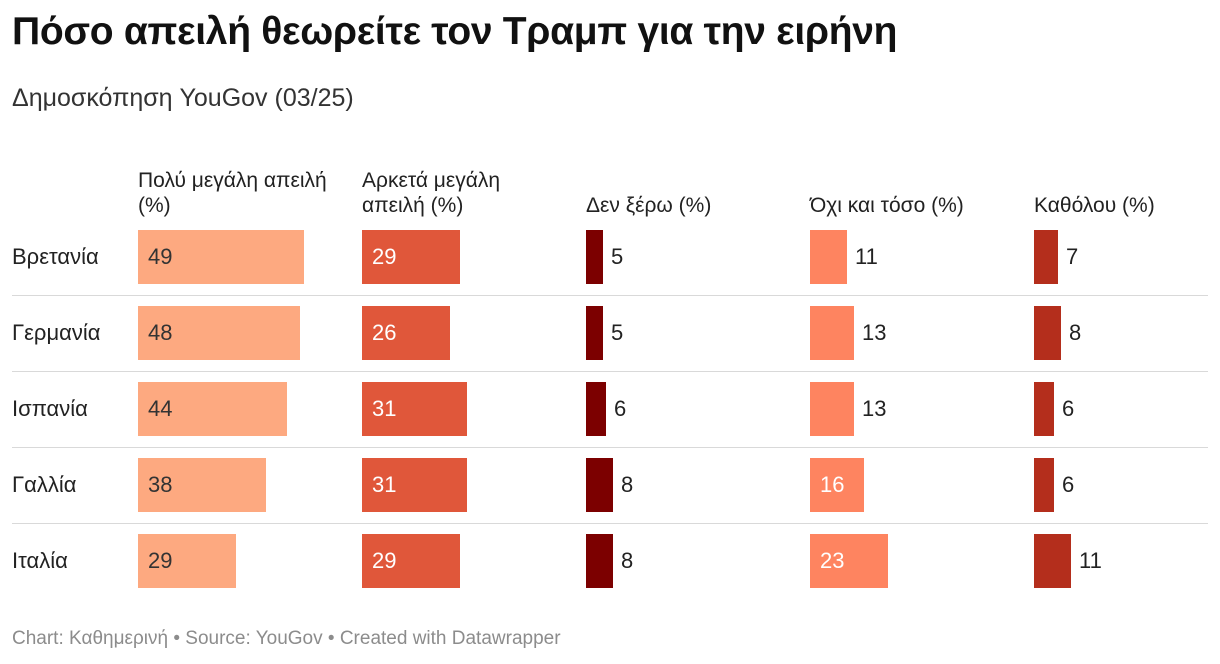 The image size is (1220, 664). Describe the element at coordinates (1094, 205) in the screenshot. I see `column-header-label: Καθόλου (%)` at that location.